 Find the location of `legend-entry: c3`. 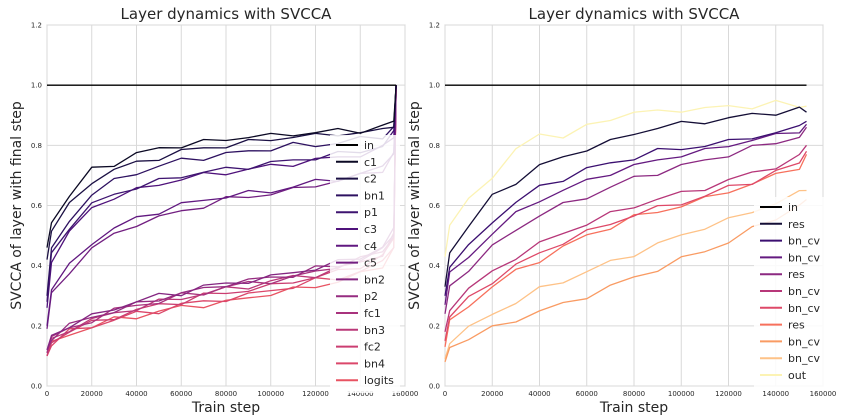

legend-entry: c3 is located at coordinates (370, 229).